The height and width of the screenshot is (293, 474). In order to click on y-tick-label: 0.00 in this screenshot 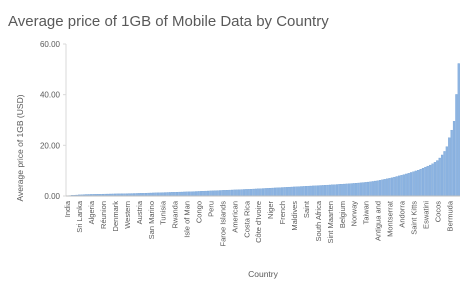, I will do `click(52, 196)`.